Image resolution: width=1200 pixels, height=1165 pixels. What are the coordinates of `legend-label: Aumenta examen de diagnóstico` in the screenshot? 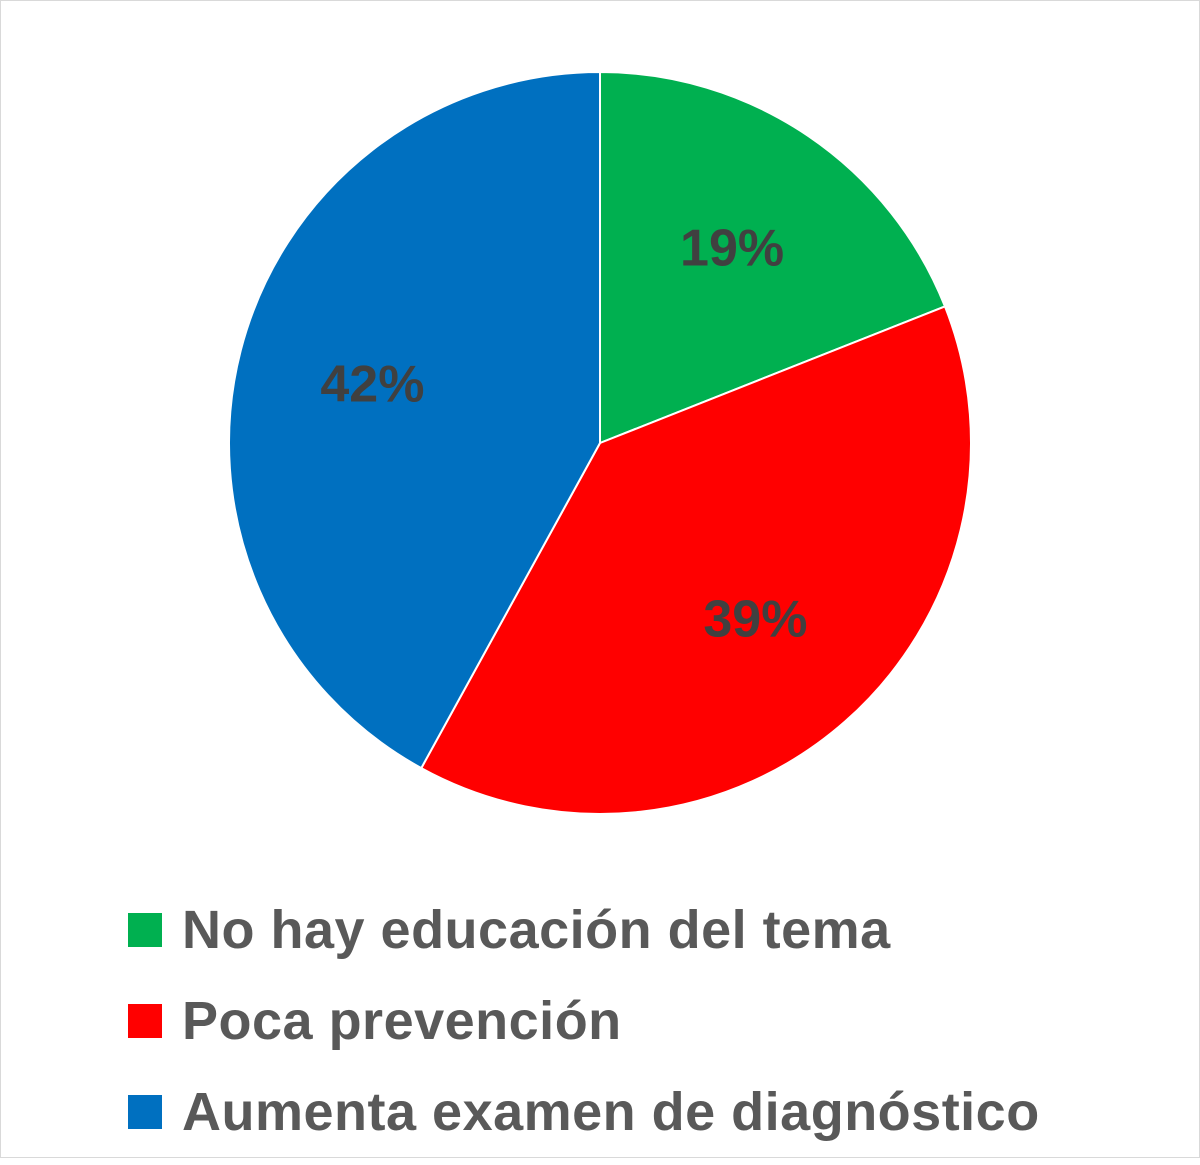 It's located at (611, 1112).